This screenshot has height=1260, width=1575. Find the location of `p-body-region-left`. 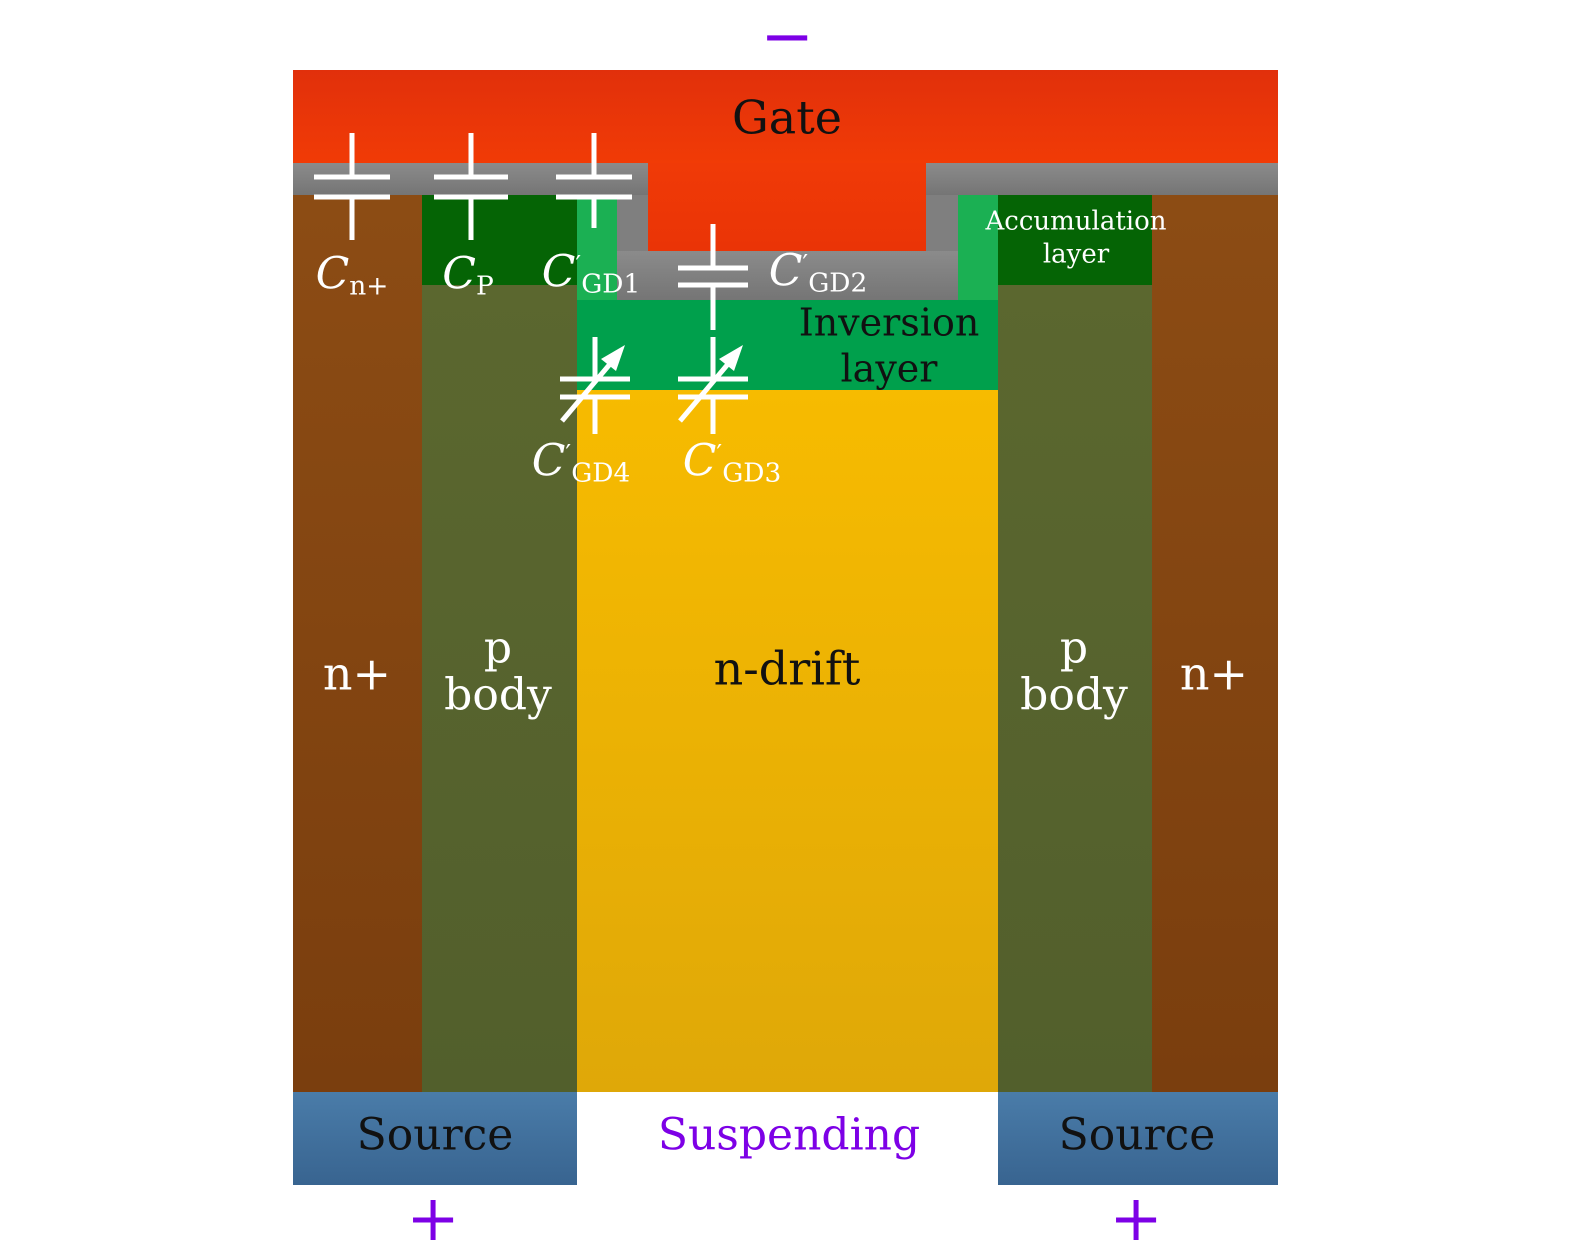

p-body-region-left is located at coordinates (499, 688).